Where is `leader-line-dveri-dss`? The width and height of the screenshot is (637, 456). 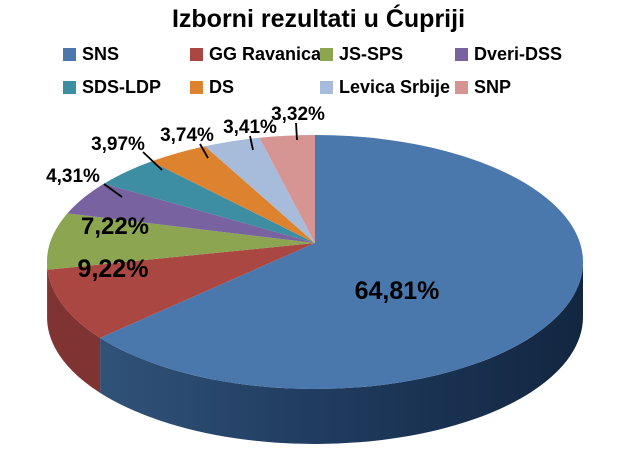 leader-line-dveri-dss is located at coordinates (113, 190).